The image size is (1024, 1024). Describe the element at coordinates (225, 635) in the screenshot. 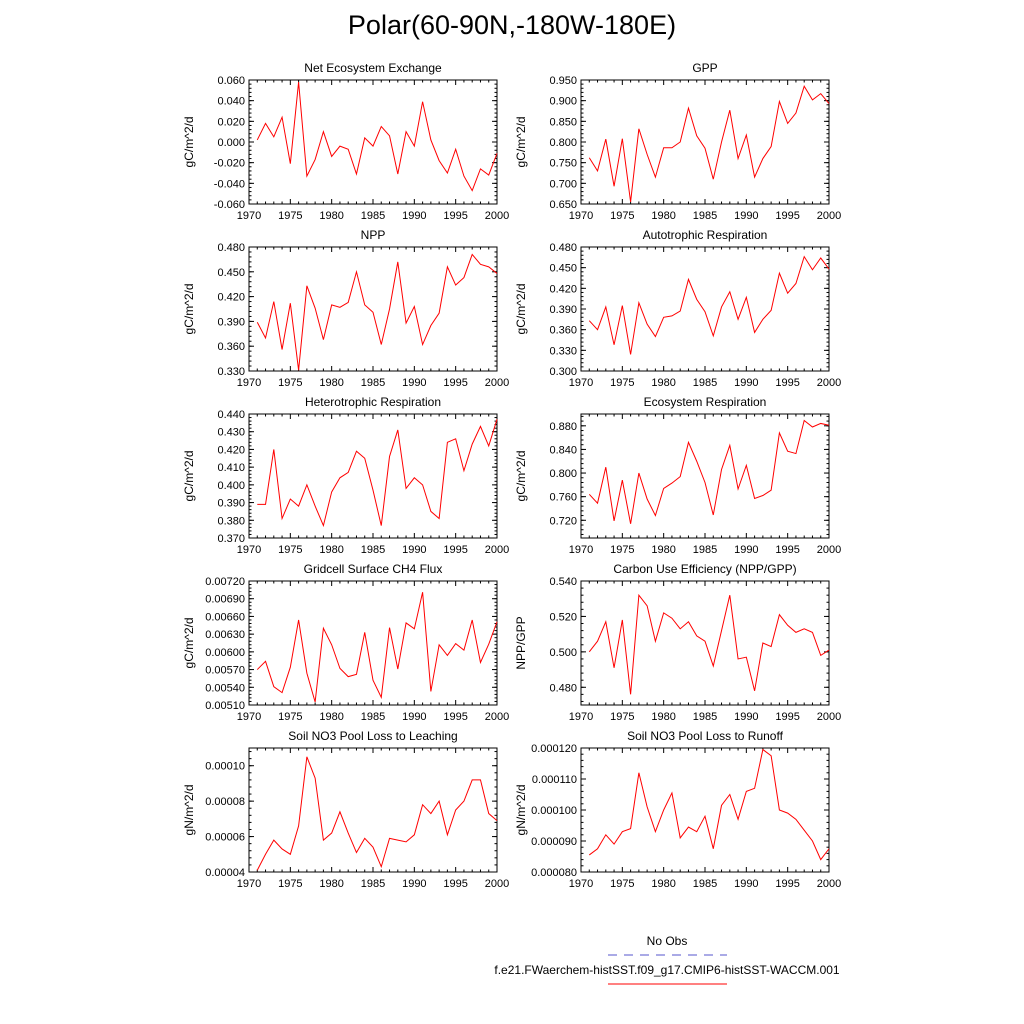

I see `y-tick-label: 0.00630` at that location.